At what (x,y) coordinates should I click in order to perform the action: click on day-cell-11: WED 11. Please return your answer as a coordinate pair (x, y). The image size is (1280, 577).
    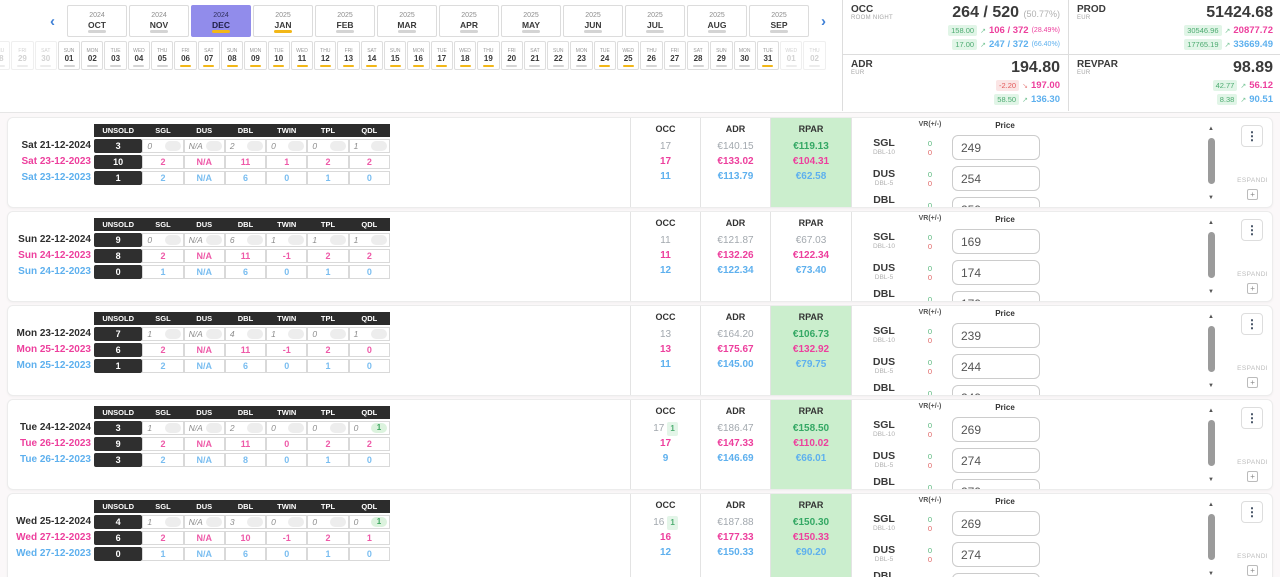
    Looking at the image, I should click on (302, 55).